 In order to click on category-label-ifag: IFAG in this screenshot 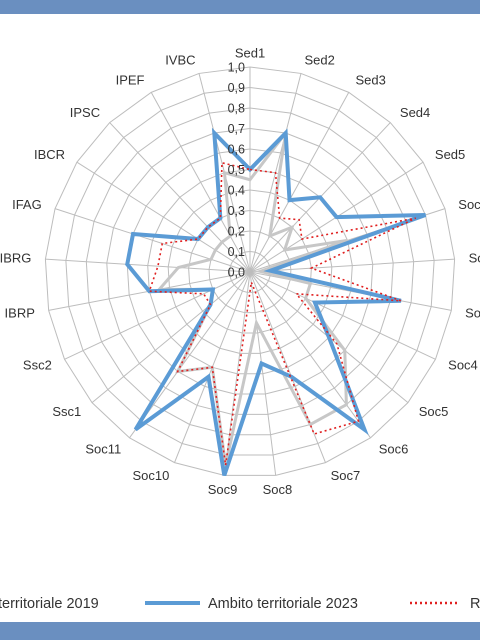, I will do `click(27, 204)`.